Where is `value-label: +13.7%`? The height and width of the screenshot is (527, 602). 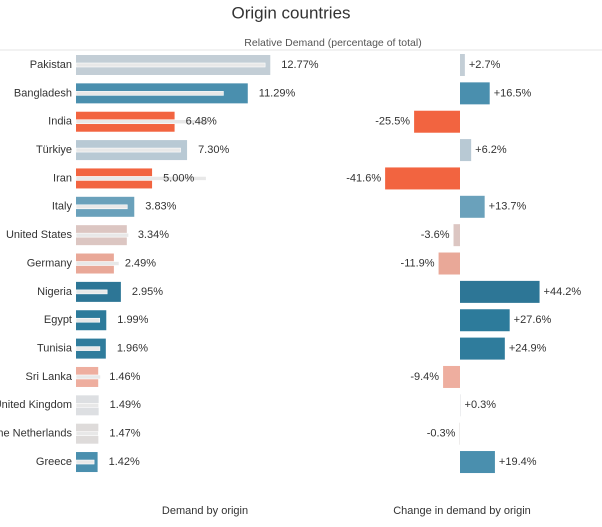 value-label: +13.7% is located at coordinates (508, 207).